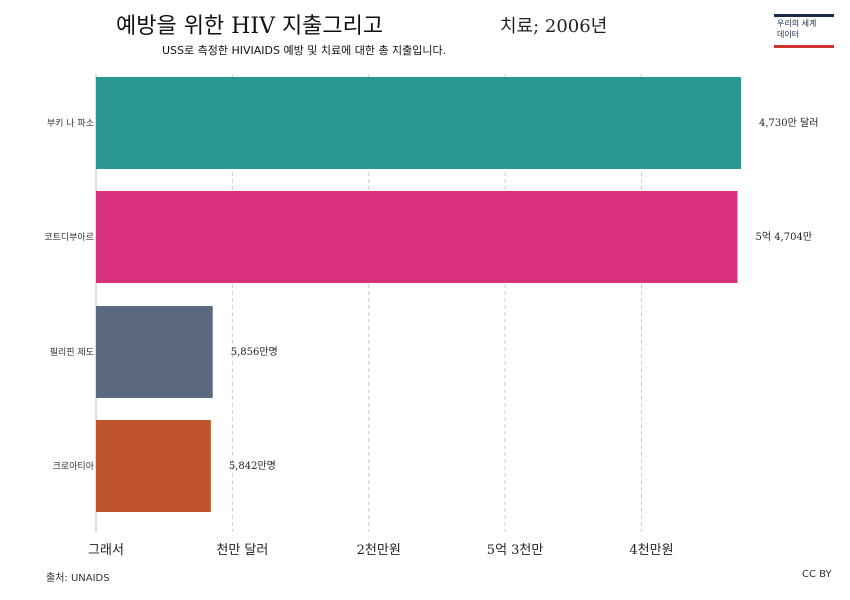  Describe the element at coordinates (379, 550) in the screenshot. I see `x-tick-label: 2천만원` at that location.